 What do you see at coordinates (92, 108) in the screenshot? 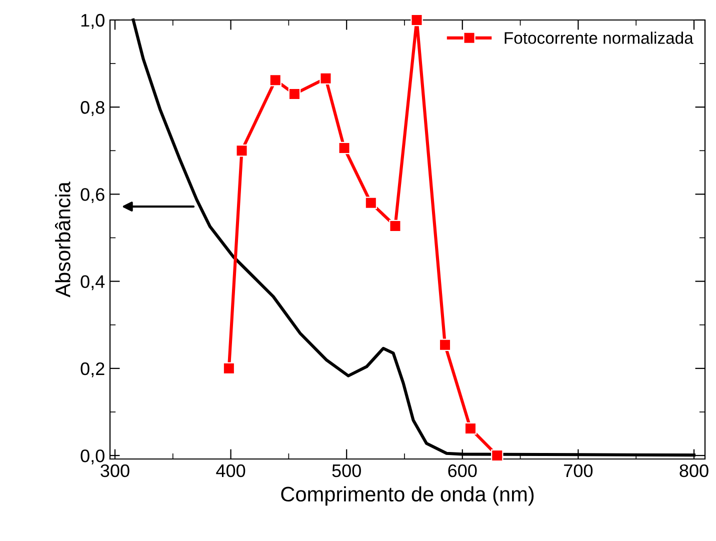
I see `y-tick-label: 0,8` at bounding box center [92, 108].